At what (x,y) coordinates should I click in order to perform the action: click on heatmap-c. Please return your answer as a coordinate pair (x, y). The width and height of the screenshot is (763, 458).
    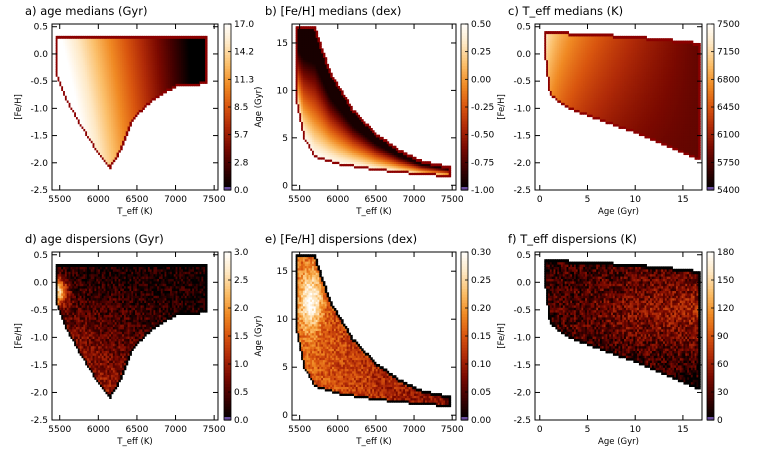
    Looking at the image, I should click on (622, 95).